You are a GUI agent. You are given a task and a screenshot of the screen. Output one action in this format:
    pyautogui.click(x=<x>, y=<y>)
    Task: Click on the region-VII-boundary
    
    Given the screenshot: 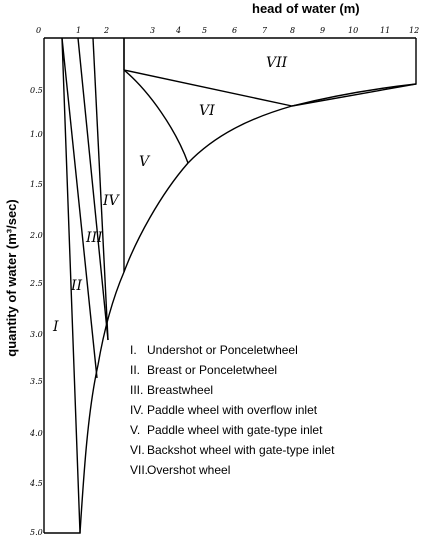 What is the action you would take?
    pyautogui.click(x=270, y=72)
    